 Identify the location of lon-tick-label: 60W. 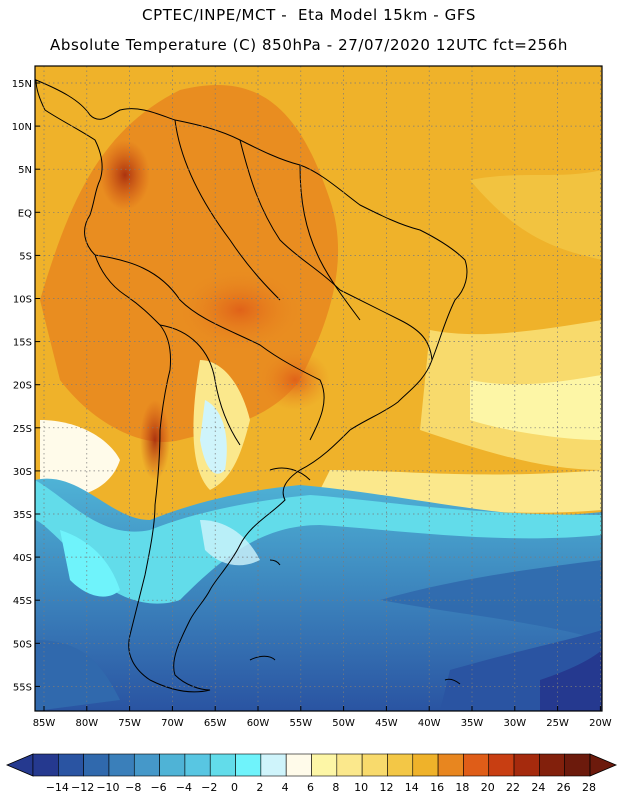
(258, 723).